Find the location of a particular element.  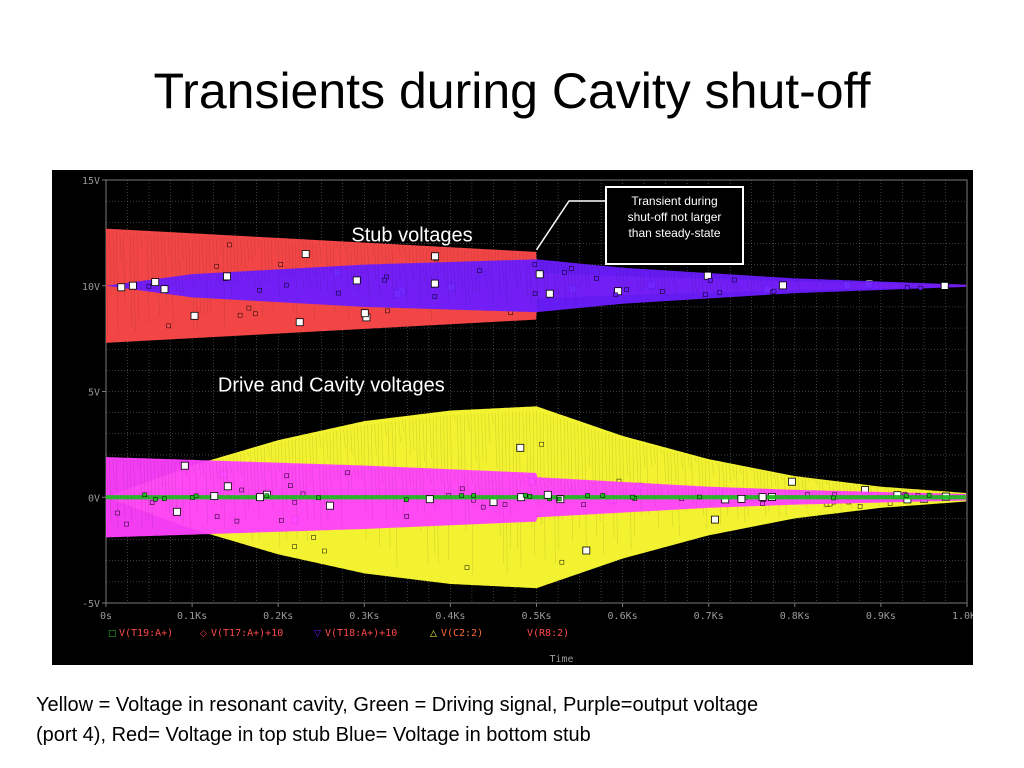

x-axis-label: Time is located at coordinates (561, 659).